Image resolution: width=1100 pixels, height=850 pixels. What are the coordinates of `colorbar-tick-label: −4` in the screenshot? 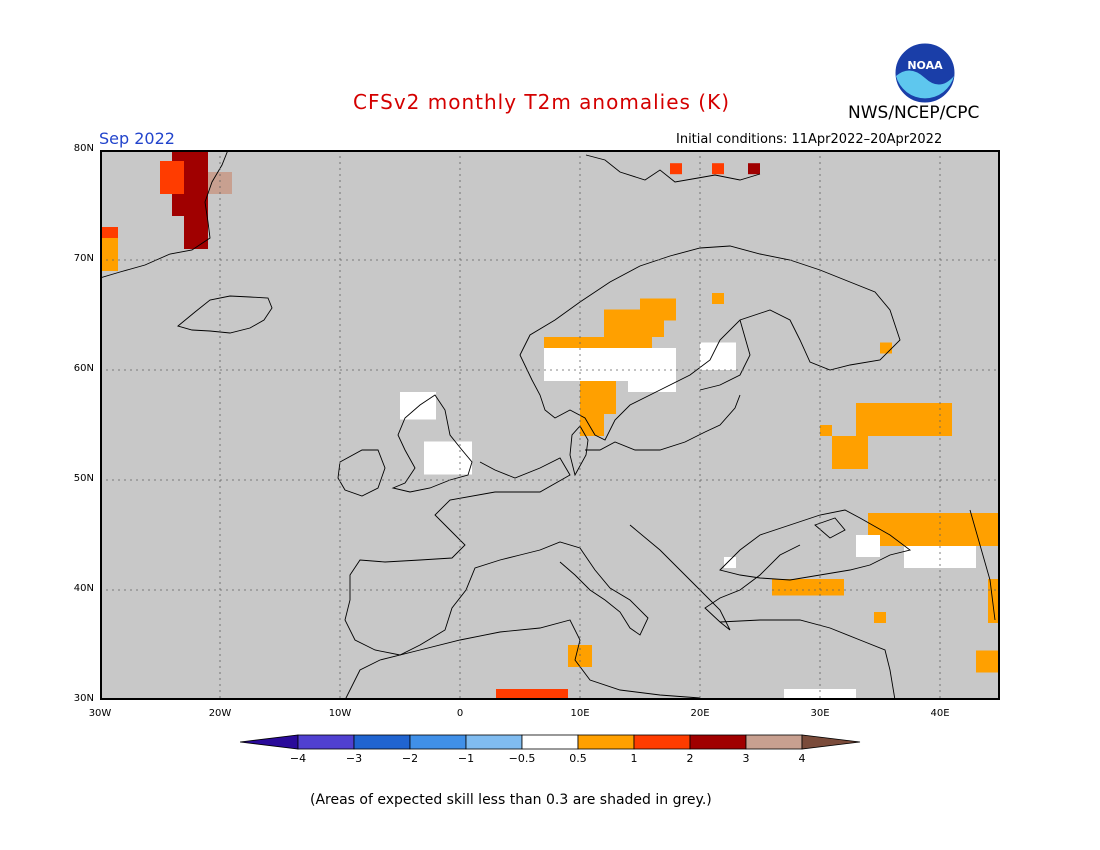 It's located at (298, 758).